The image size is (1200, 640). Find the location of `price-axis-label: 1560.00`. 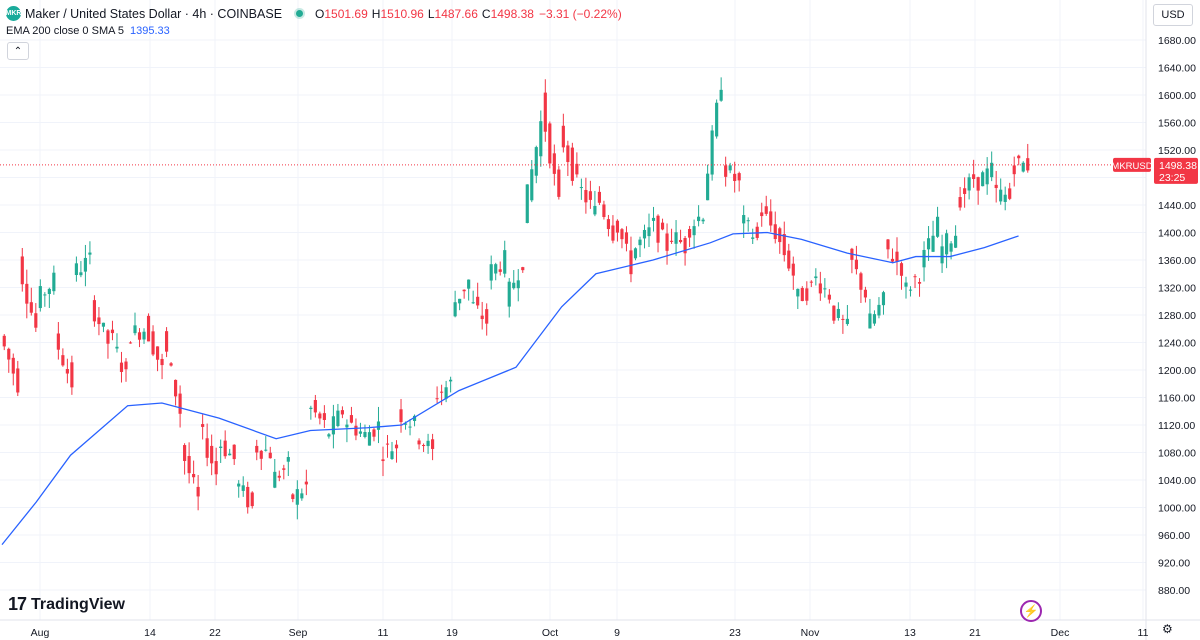

price-axis-label: 1560.00 is located at coordinates (1177, 124).